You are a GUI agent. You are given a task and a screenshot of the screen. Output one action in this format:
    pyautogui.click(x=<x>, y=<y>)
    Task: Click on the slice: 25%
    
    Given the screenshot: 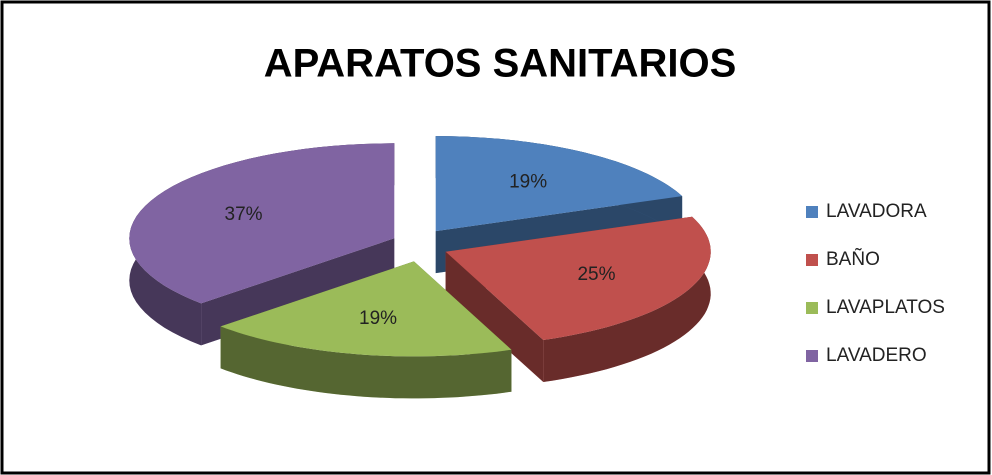 What is the action you would take?
    pyautogui.click(x=578, y=299)
    